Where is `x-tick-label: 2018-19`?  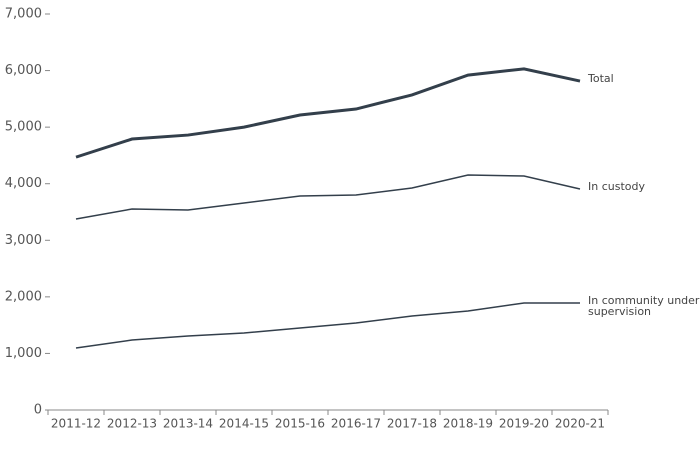
x-tick-label: 2018-19 is located at coordinates (468, 424).